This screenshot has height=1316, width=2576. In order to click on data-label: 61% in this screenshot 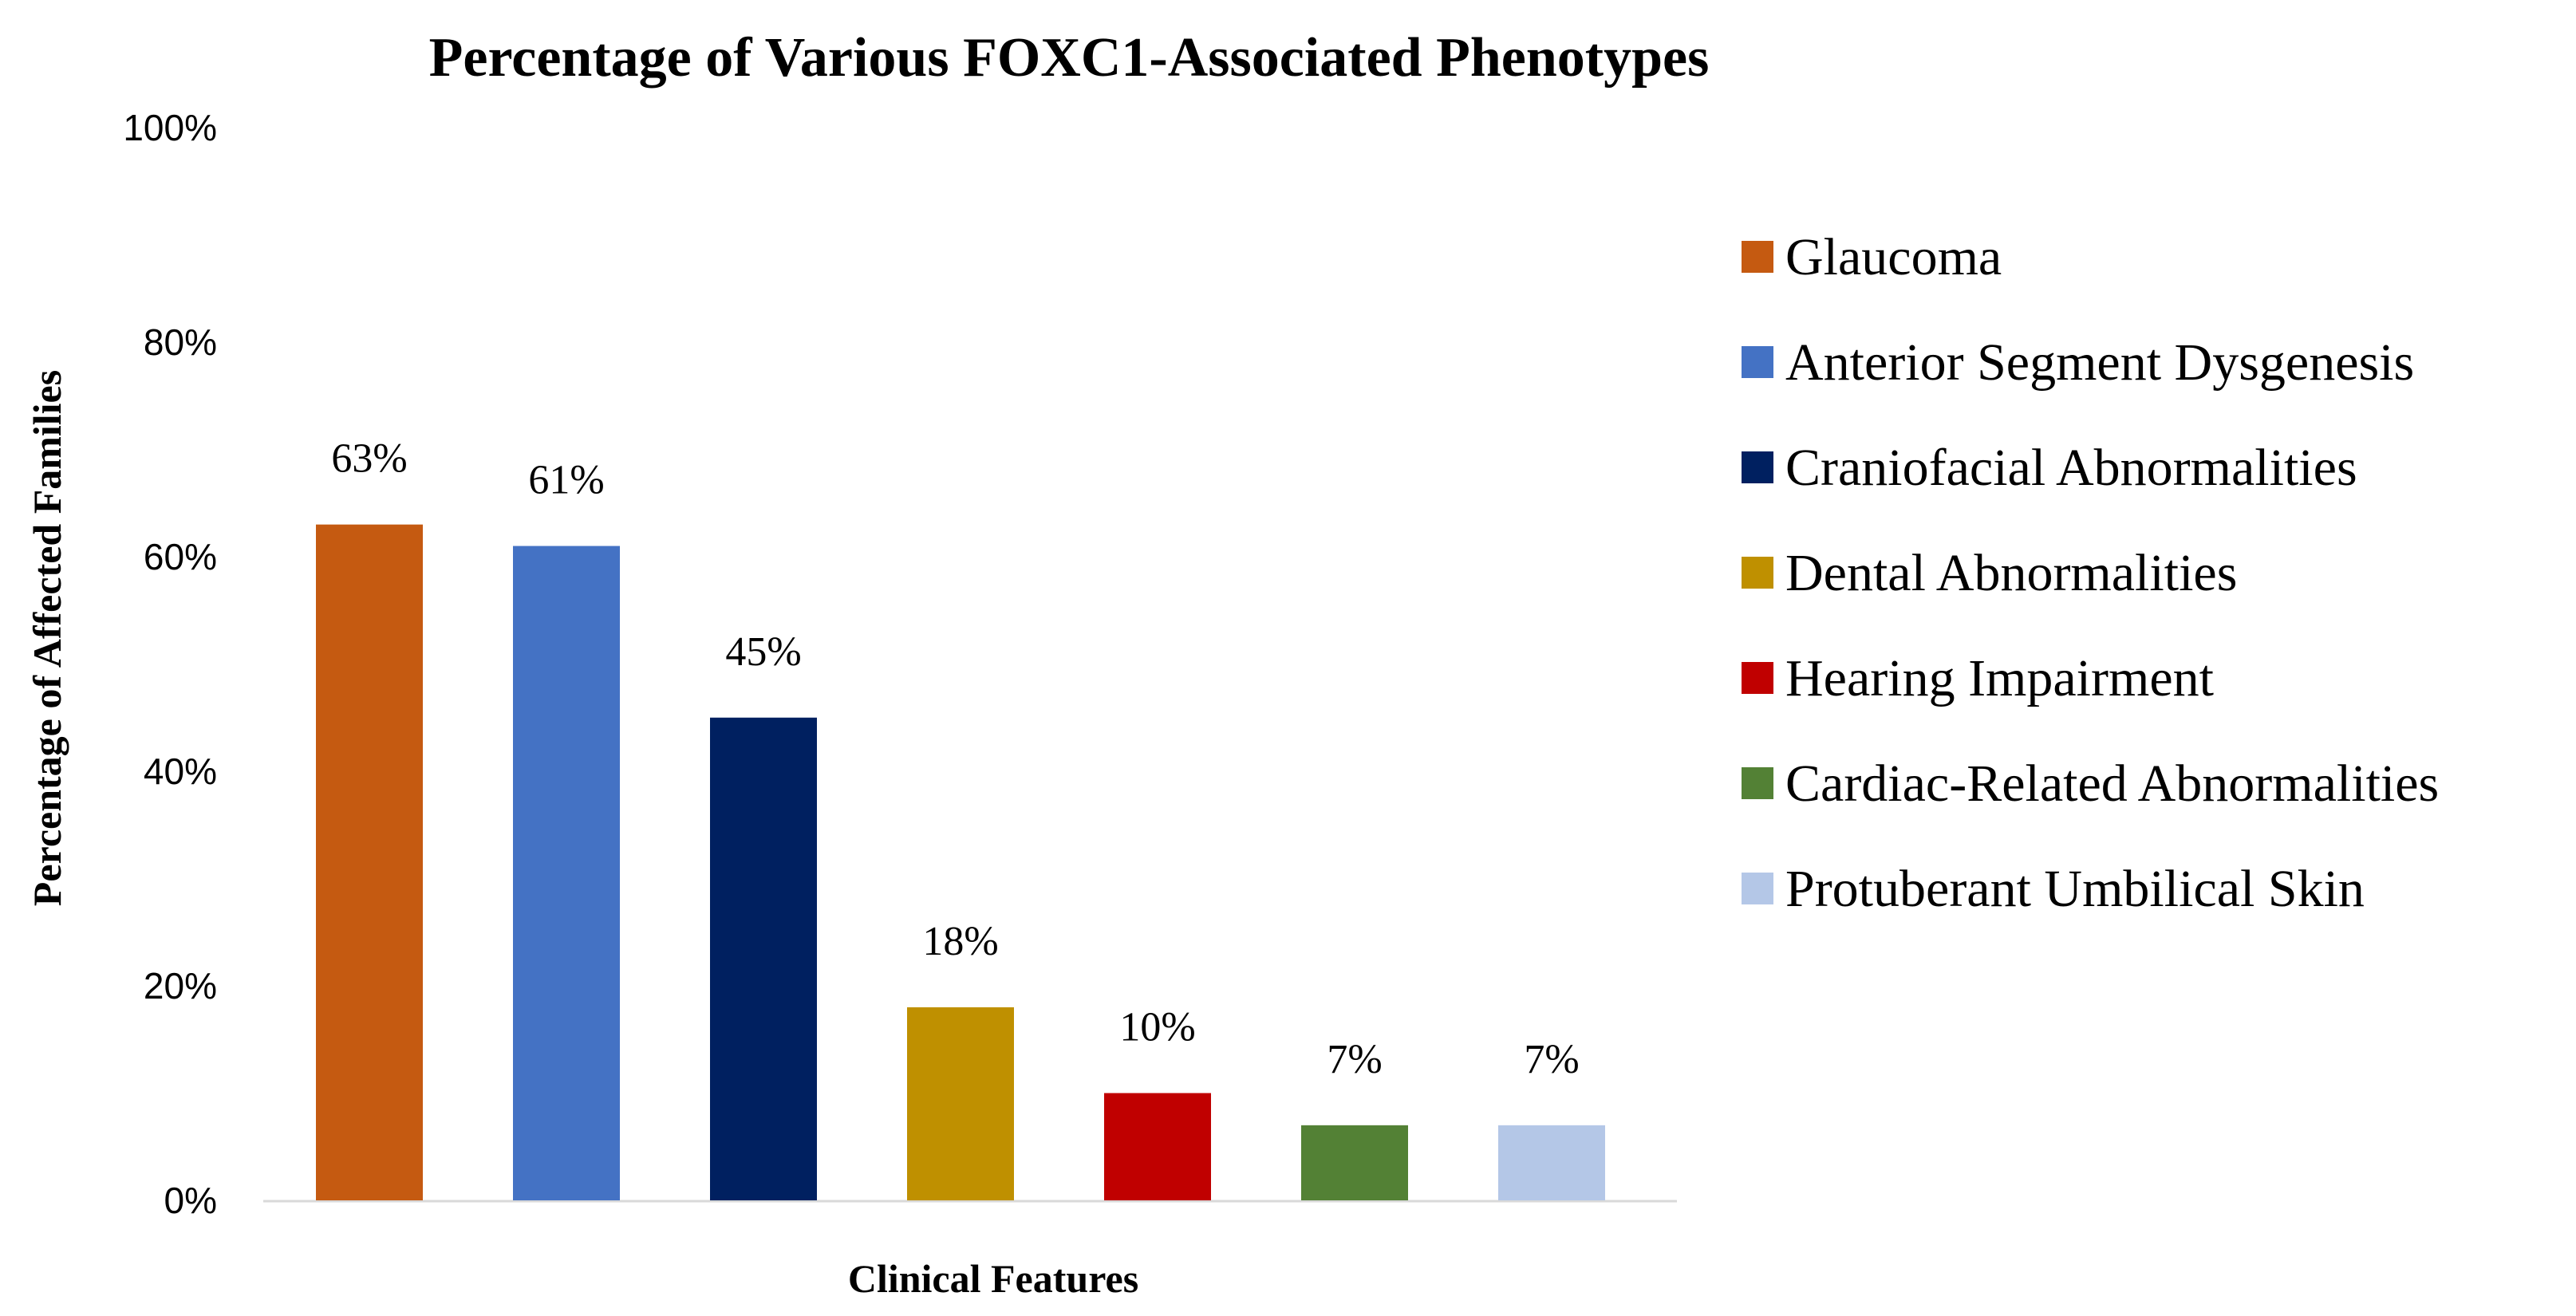, I will do `click(566, 481)`.